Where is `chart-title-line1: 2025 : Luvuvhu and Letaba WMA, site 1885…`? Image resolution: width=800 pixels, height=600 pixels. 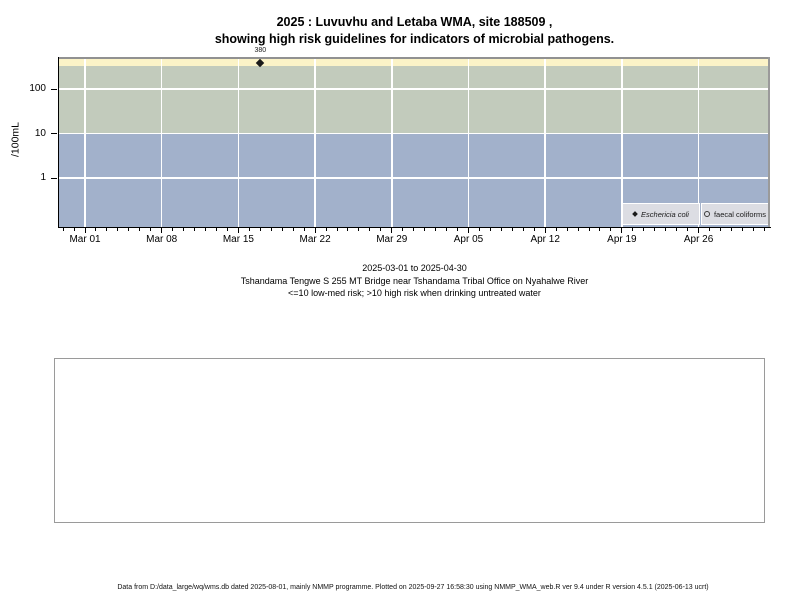 chart-title-line1: 2025 : Luvuvhu and Letaba WMA, site 1885… is located at coordinates (414, 22).